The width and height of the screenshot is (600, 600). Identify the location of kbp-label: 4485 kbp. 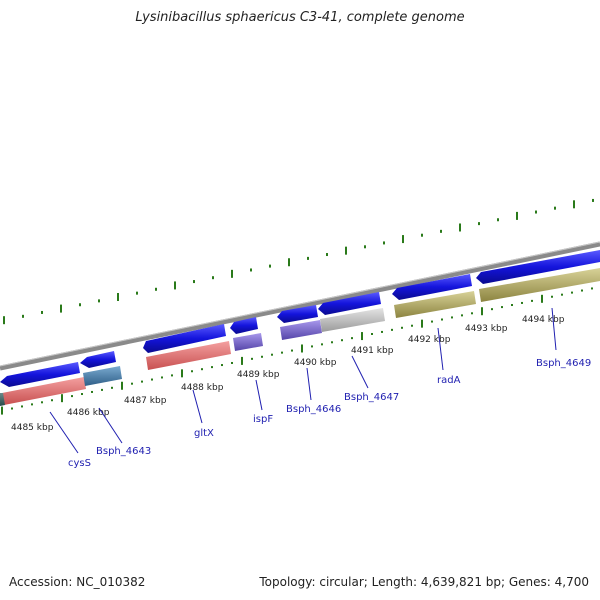
(32, 428).